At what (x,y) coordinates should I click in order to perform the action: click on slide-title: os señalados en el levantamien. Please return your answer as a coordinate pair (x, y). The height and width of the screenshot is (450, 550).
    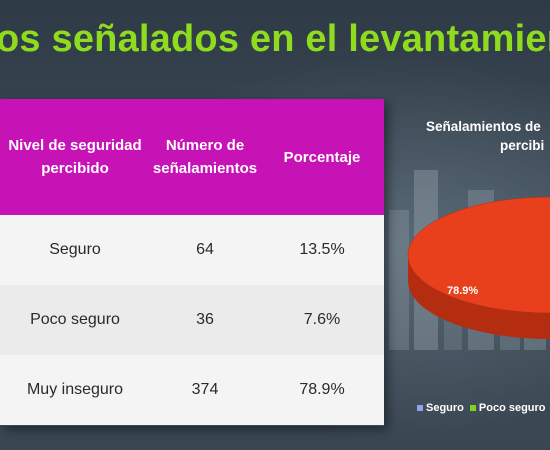
    Looking at the image, I should click on (275, 39).